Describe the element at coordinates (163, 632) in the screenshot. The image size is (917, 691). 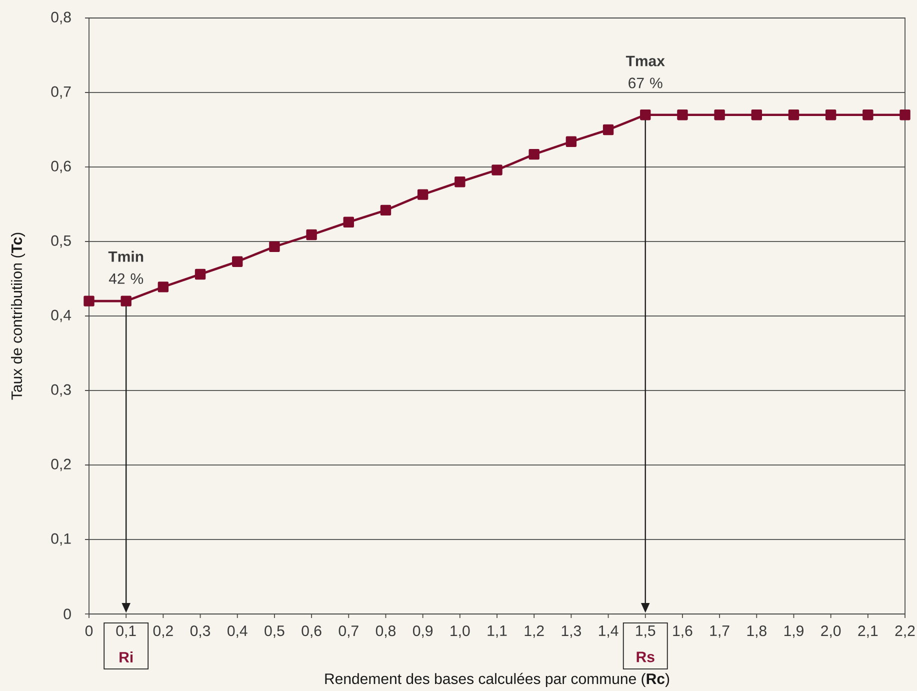
I see `x-tick-label: 0,2` at that location.